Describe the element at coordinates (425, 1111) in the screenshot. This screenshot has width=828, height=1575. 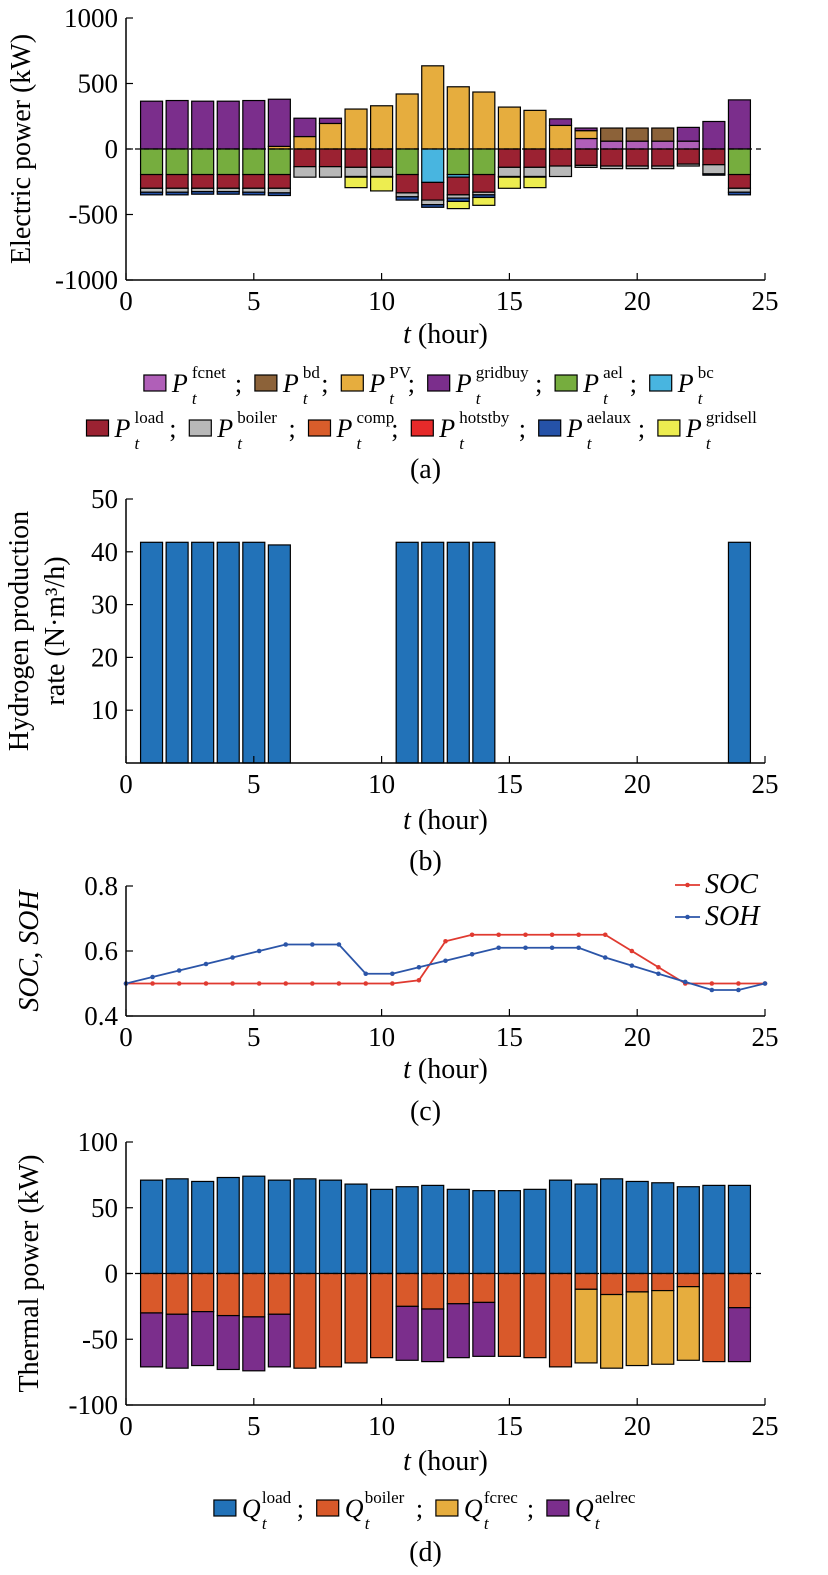
I see `panel-caption: (c)` at that location.